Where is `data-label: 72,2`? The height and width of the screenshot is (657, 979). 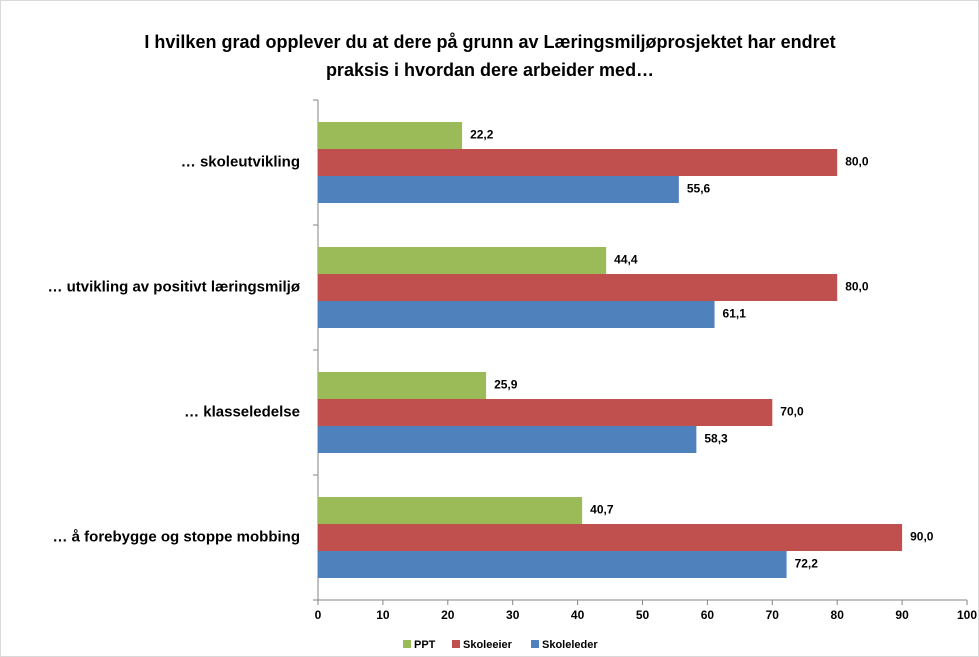 data-label: 72,2 is located at coordinates (807, 564).